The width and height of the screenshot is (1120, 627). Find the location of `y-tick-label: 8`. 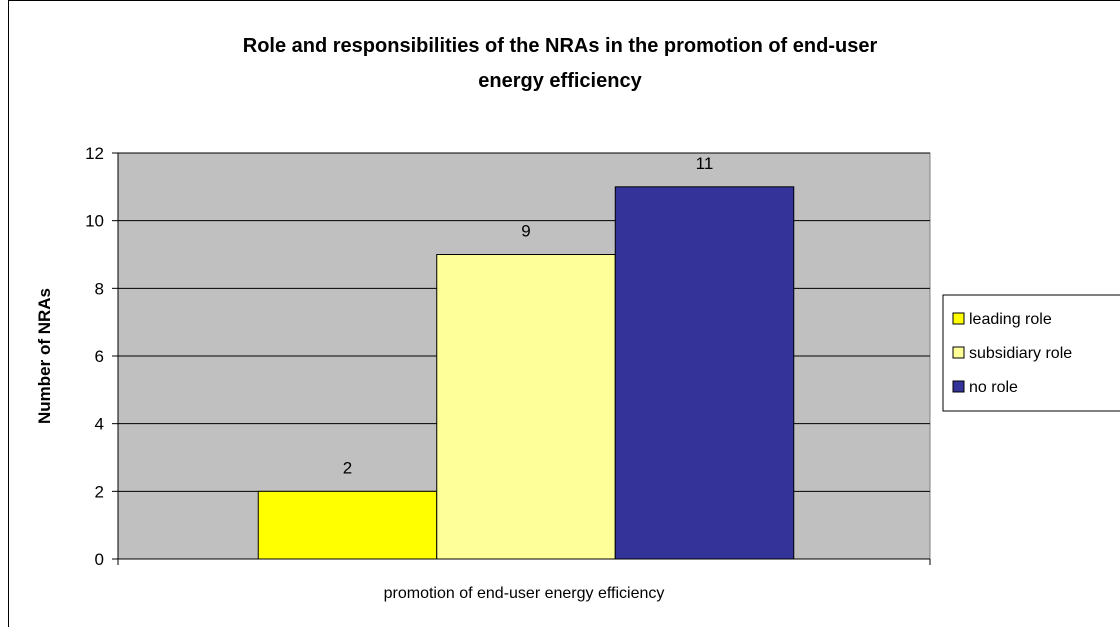

y-tick-label: 8 is located at coordinates (99, 288).